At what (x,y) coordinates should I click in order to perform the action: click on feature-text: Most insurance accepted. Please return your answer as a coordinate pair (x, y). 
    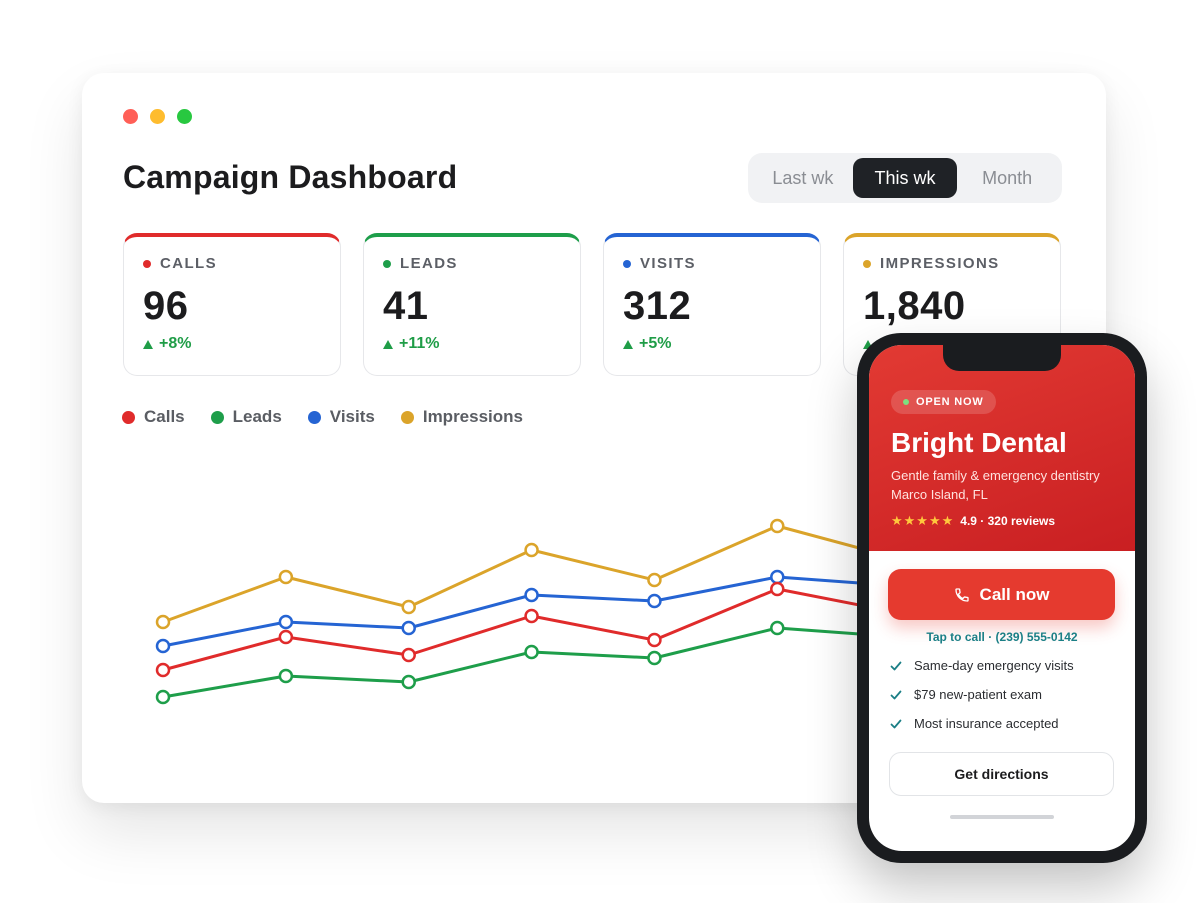
    Looking at the image, I should click on (986, 723).